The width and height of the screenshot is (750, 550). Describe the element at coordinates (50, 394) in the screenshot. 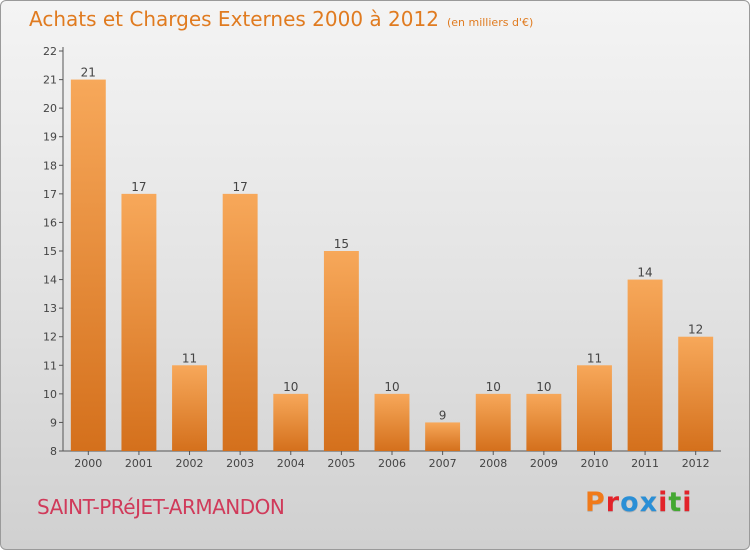

I see `y-tick-label: 10` at that location.